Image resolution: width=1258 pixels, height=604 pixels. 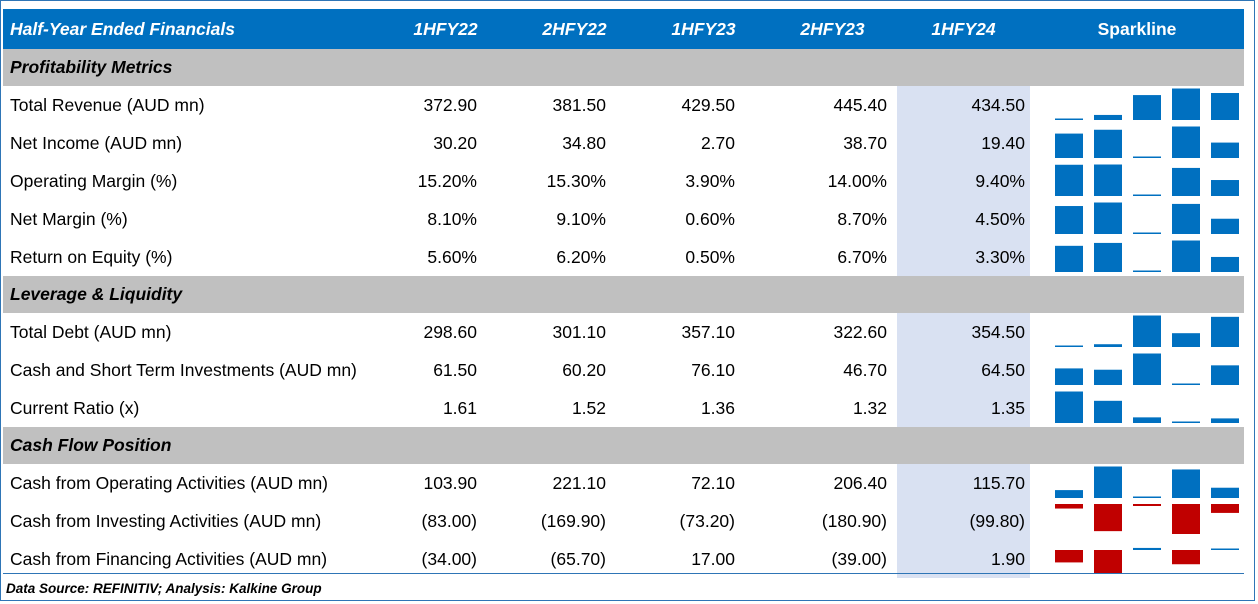 I want to click on section-title: Profitability Metrics, so click(x=623, y=67).